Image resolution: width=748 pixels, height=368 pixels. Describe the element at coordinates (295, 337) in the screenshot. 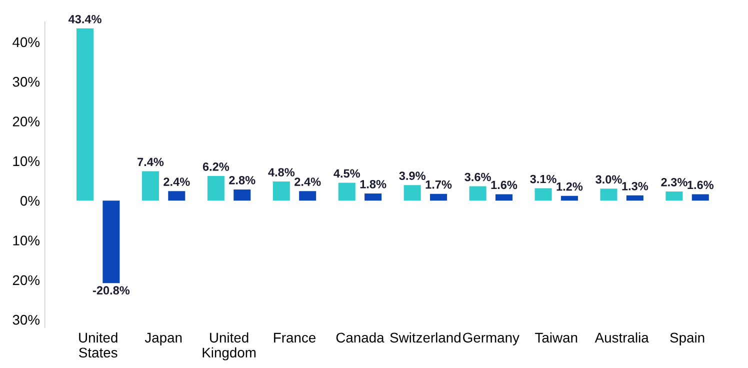

I see `x-tick-label: France` at that location.